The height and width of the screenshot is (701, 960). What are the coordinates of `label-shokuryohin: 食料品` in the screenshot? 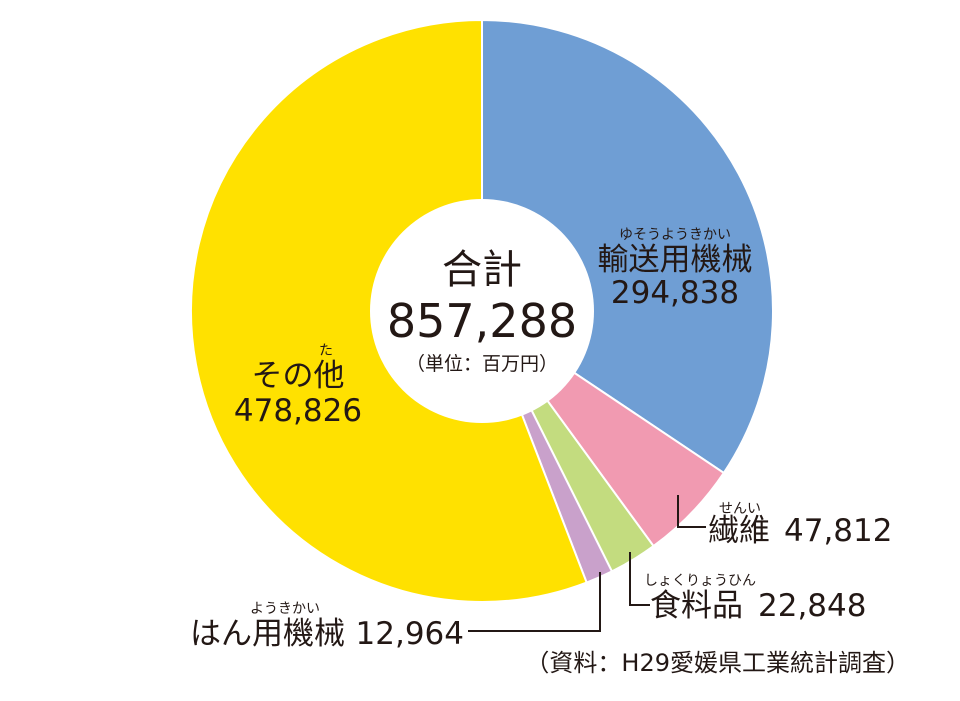 It's located at (696, 606).